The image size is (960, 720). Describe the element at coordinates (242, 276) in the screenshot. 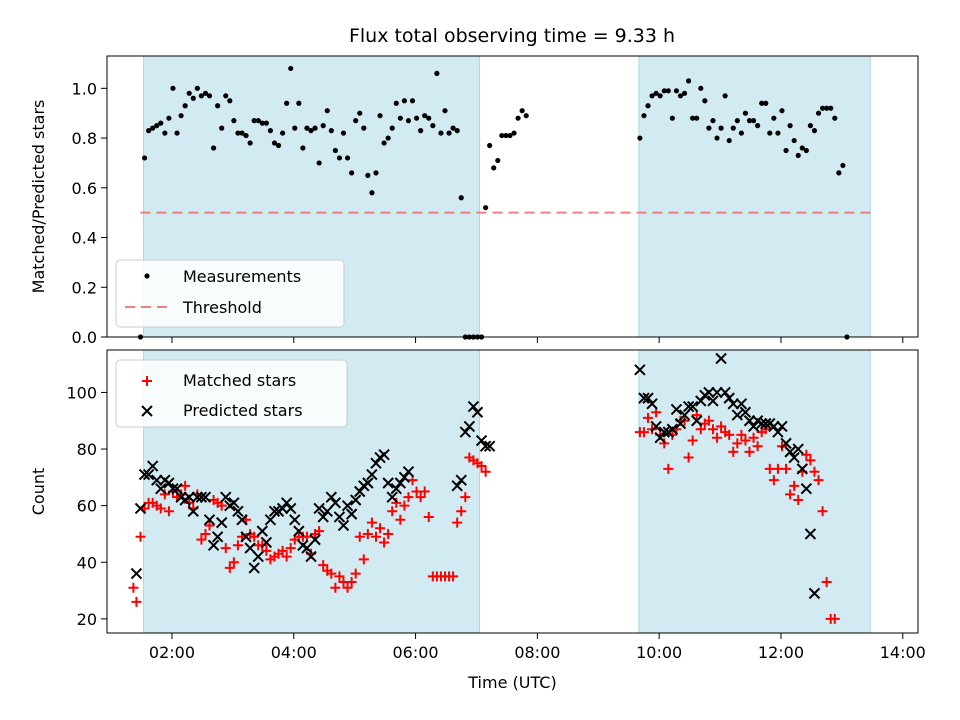

I see `legend-label-measurements: Measurements` at that location.